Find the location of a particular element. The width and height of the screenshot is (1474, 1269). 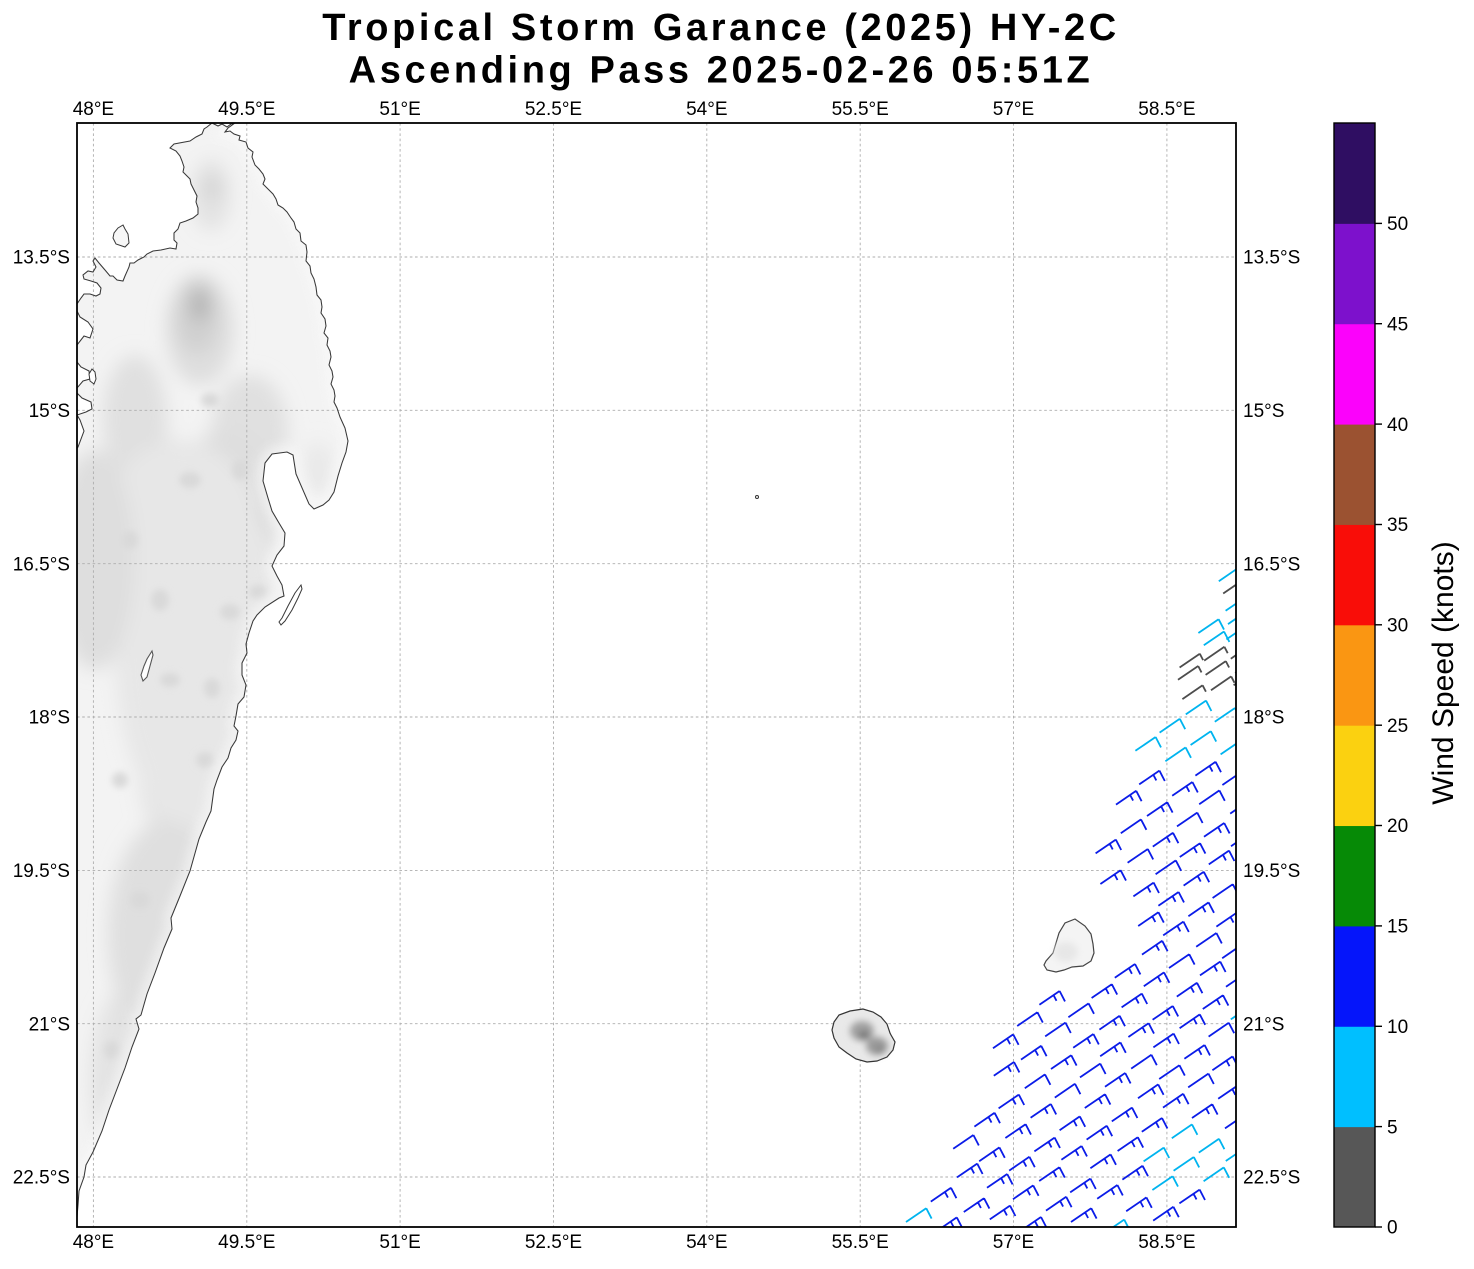

svg-text: 25 is located at coordinates (1397, 726).